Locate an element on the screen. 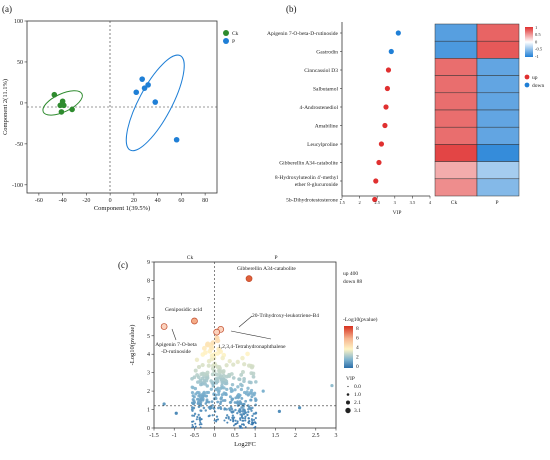  vip-xtick-label: 1.5 is located at coordinates (342, 202).